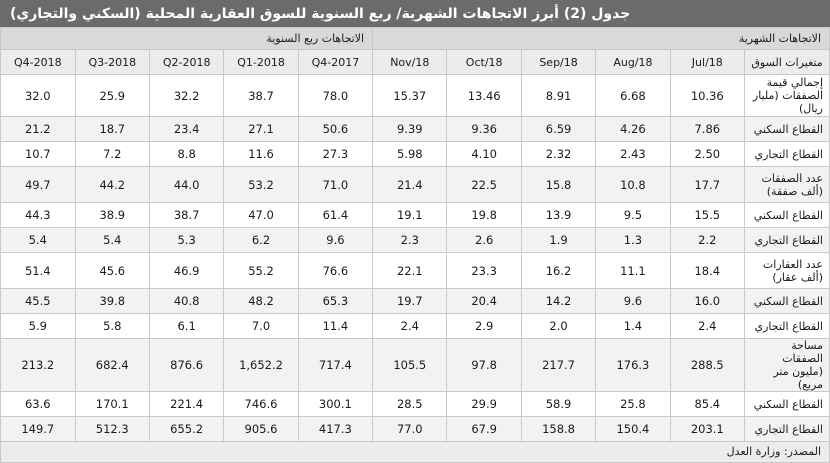 The image size is (830, 463). What do you see at coordinates (186, 404) in the screenshot?
I see `quarterly-value-cell: 221.4` at bounding box center [186, 404].